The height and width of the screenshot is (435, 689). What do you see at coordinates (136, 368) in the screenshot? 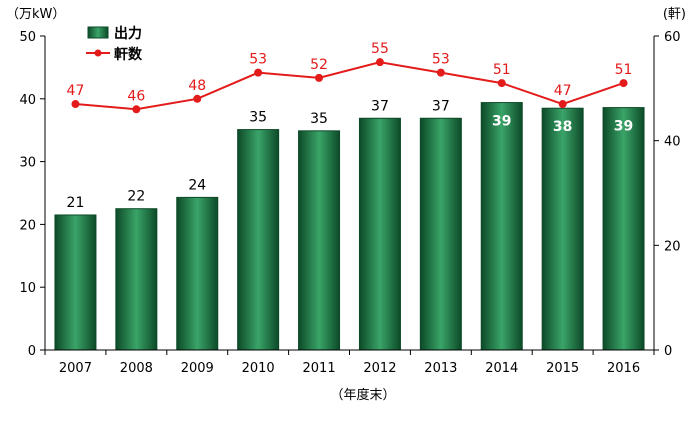
I see `x-tick-label: 2008` at bounding box center [136, 368].